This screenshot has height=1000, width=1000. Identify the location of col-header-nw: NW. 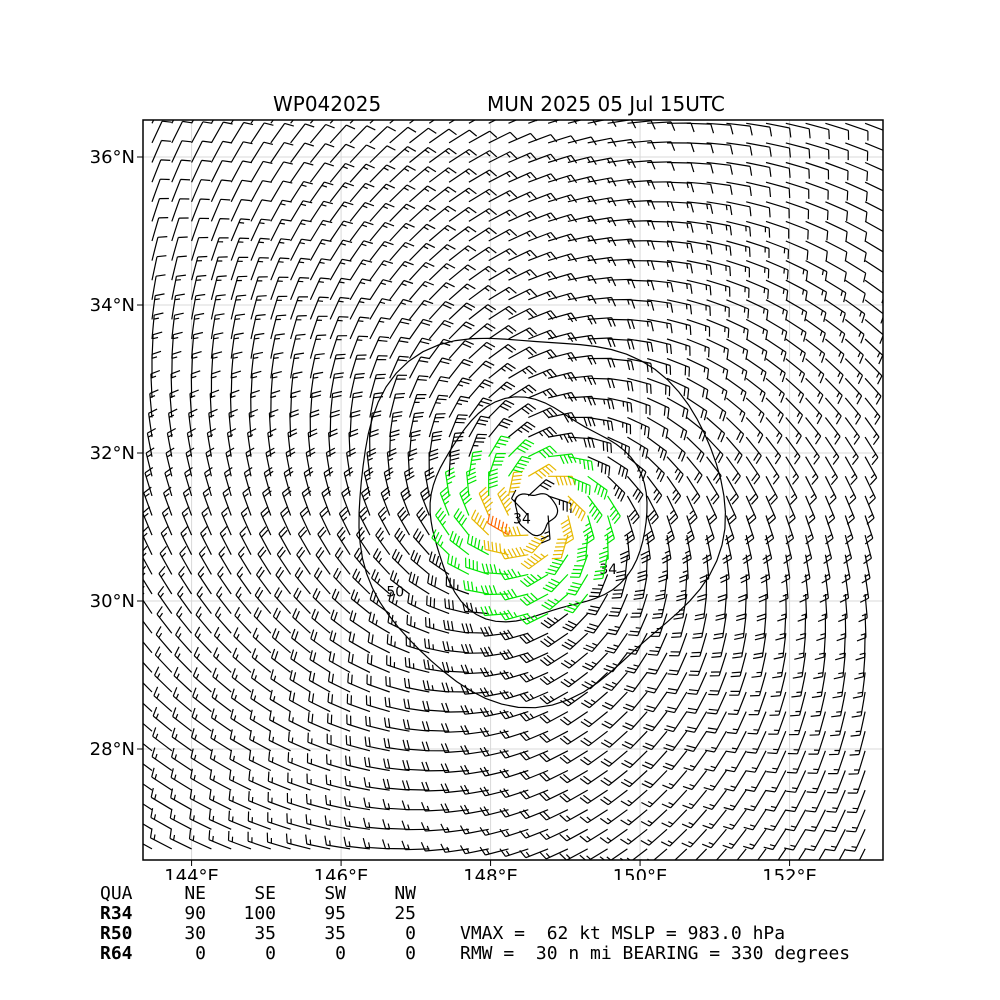
(405, 893).